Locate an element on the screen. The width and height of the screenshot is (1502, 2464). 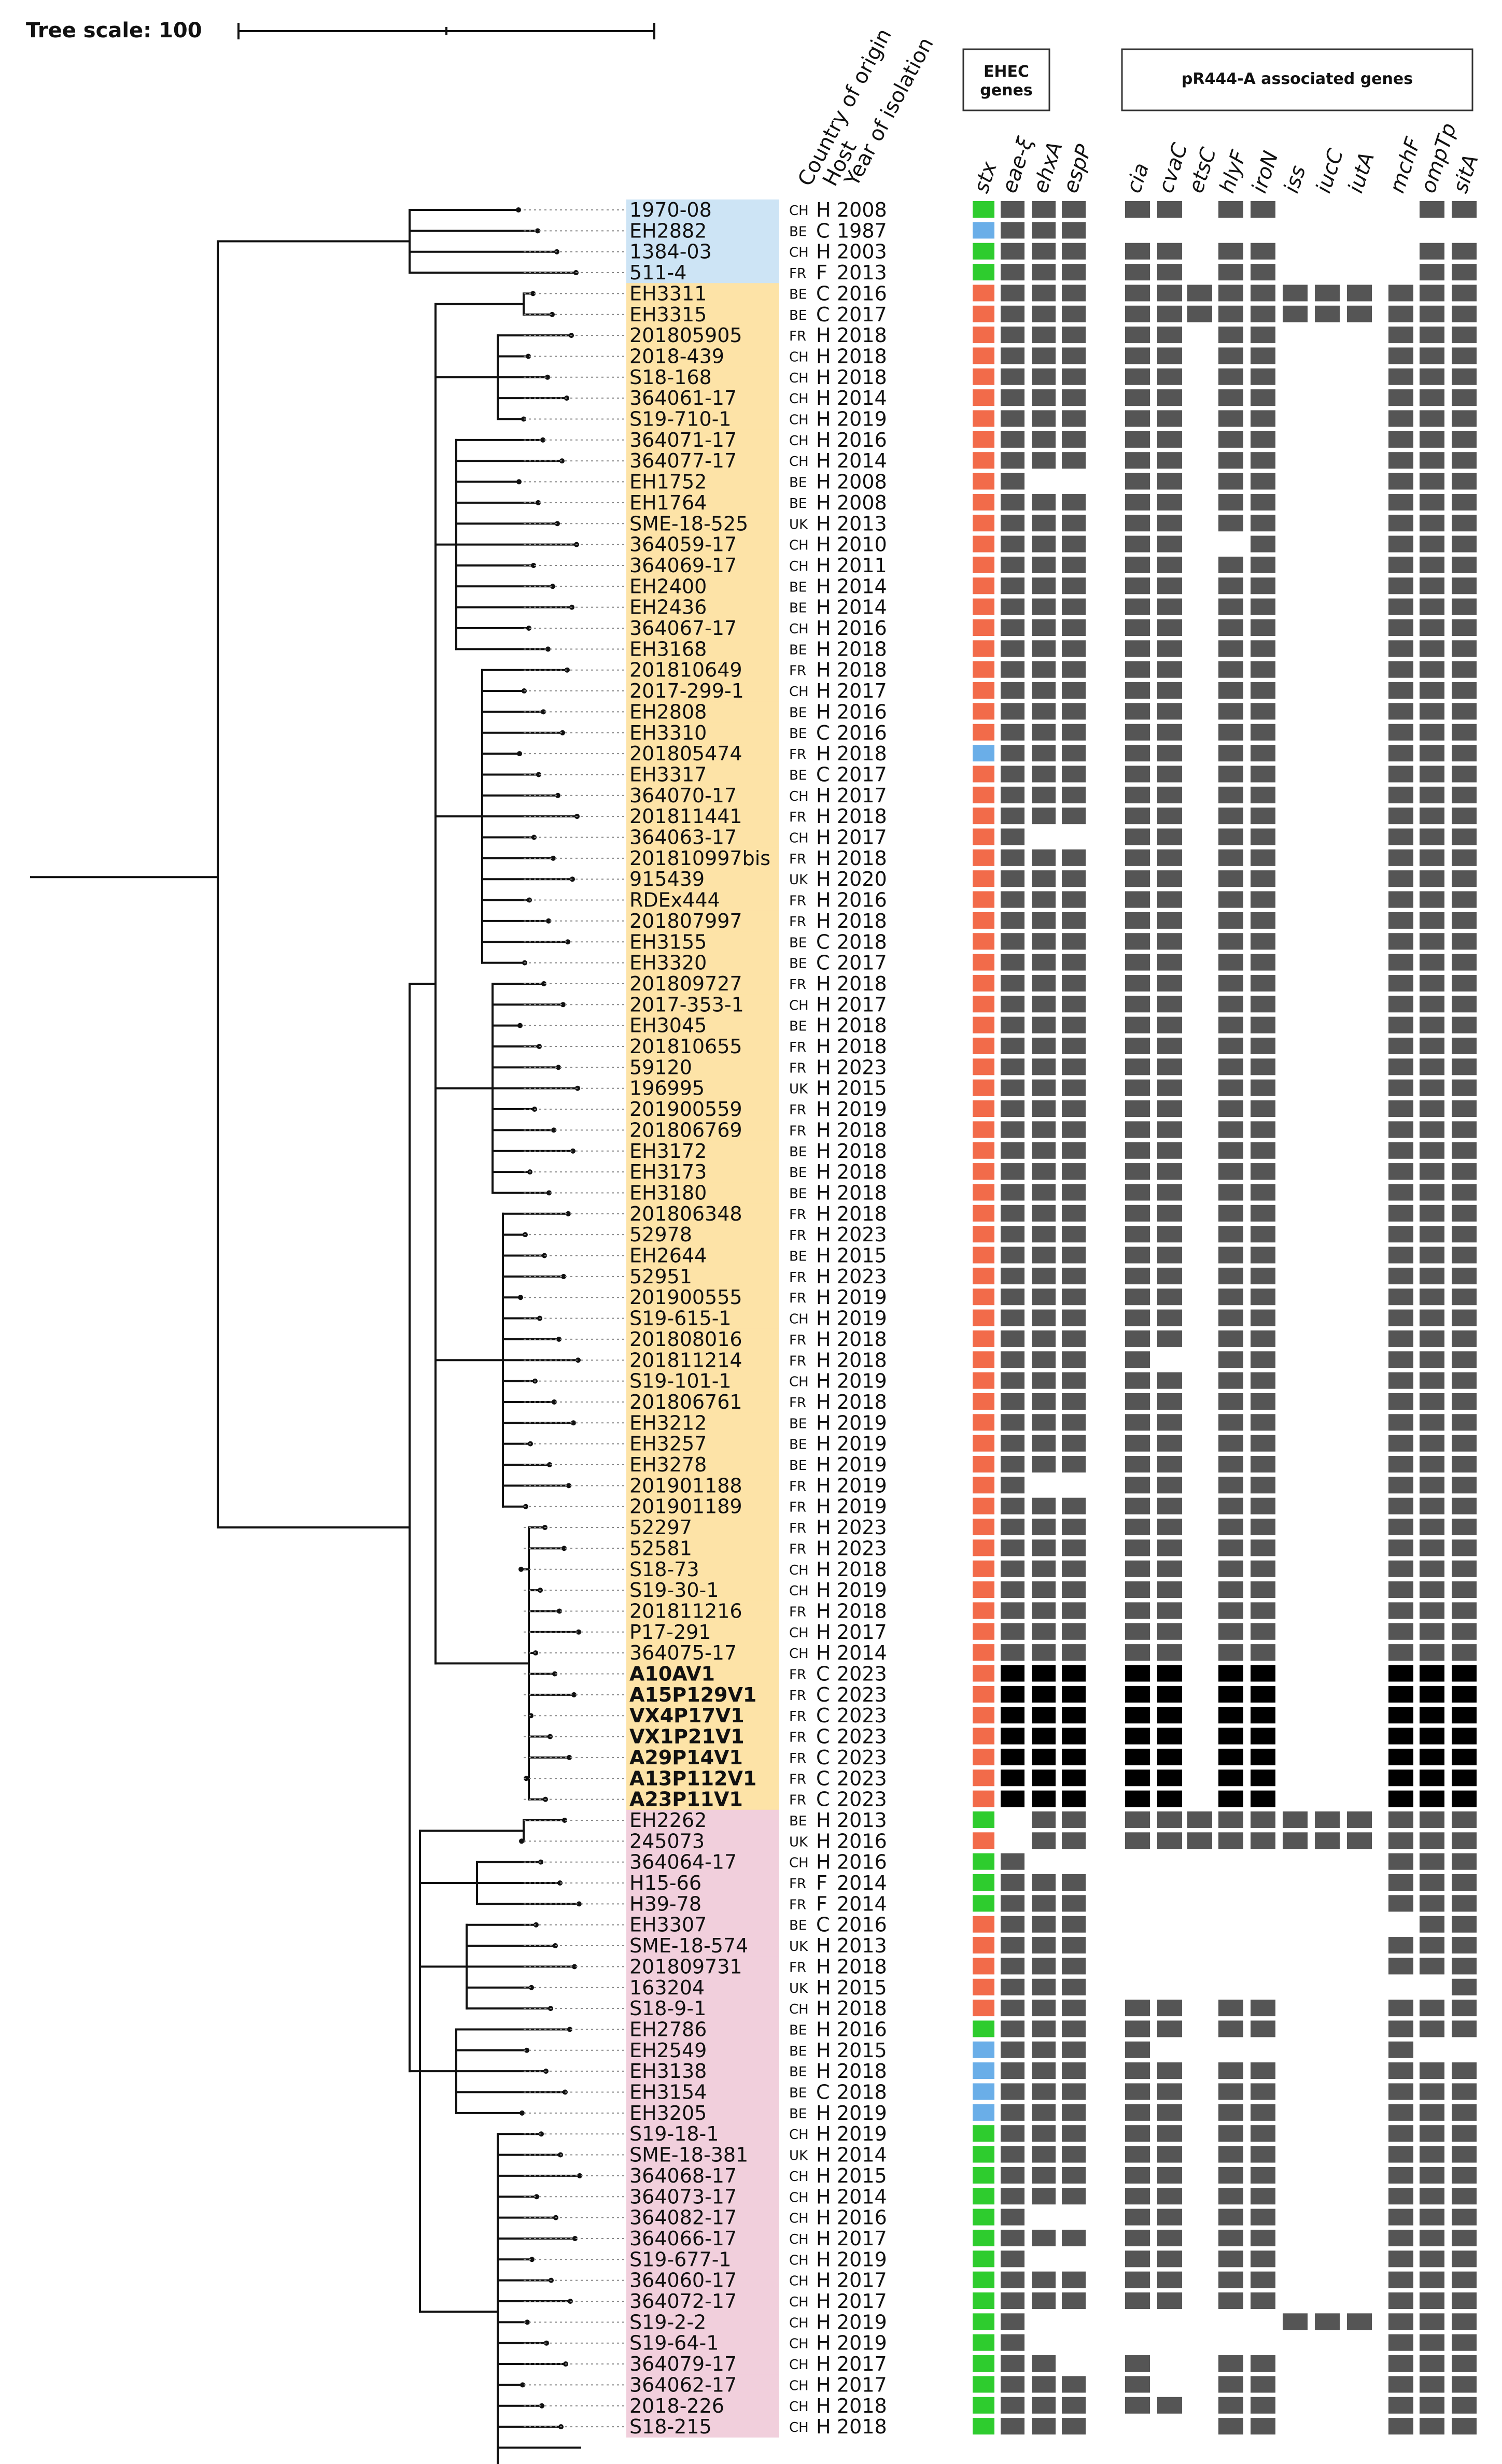
country-code: UK is located at coordinates (798, 524).